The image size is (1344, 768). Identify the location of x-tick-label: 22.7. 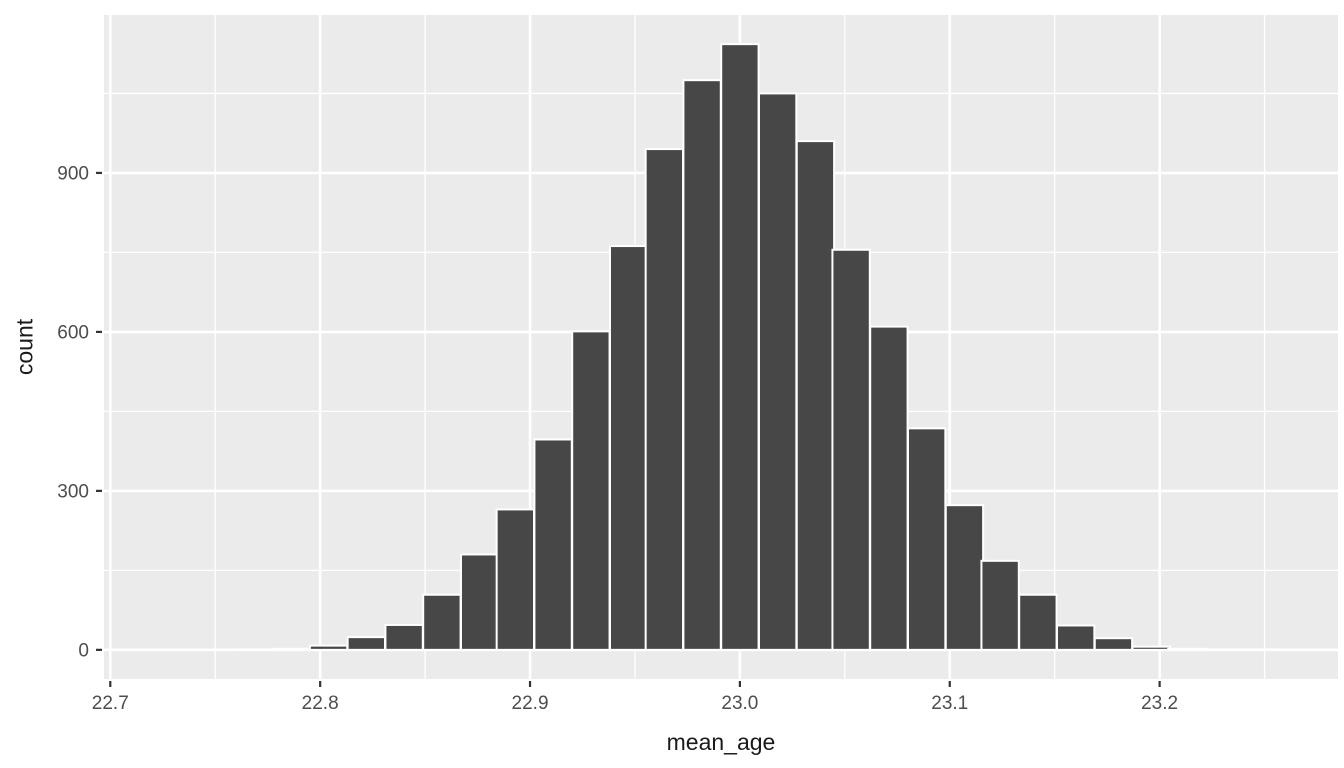
(110, 703).